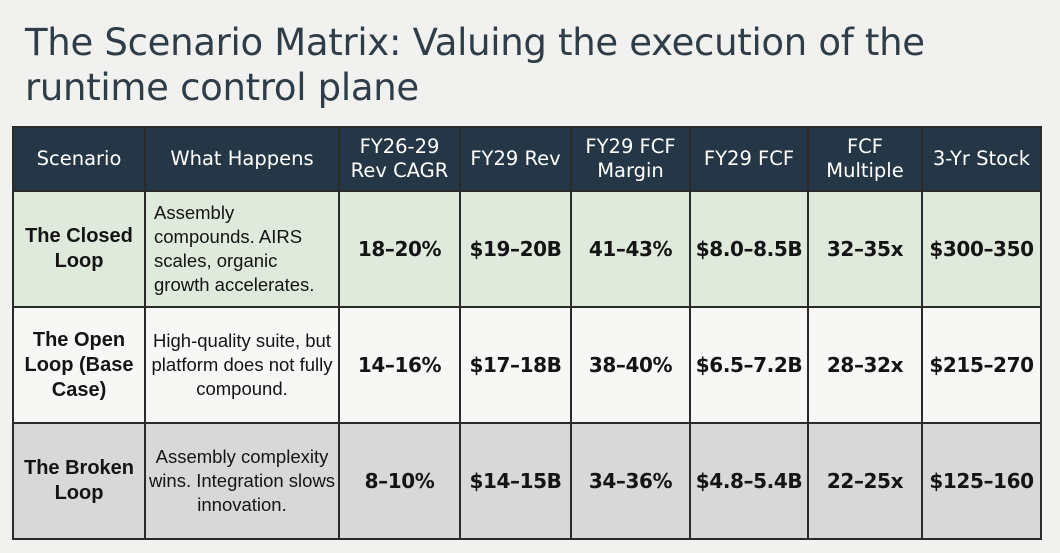 The height and width of the screenshot is (553, 1060). What do you see at coordinates (399, 365) in the screenshot?
I see `rev-cagr-cell: 14–16%` at bounding box center [399, 365].